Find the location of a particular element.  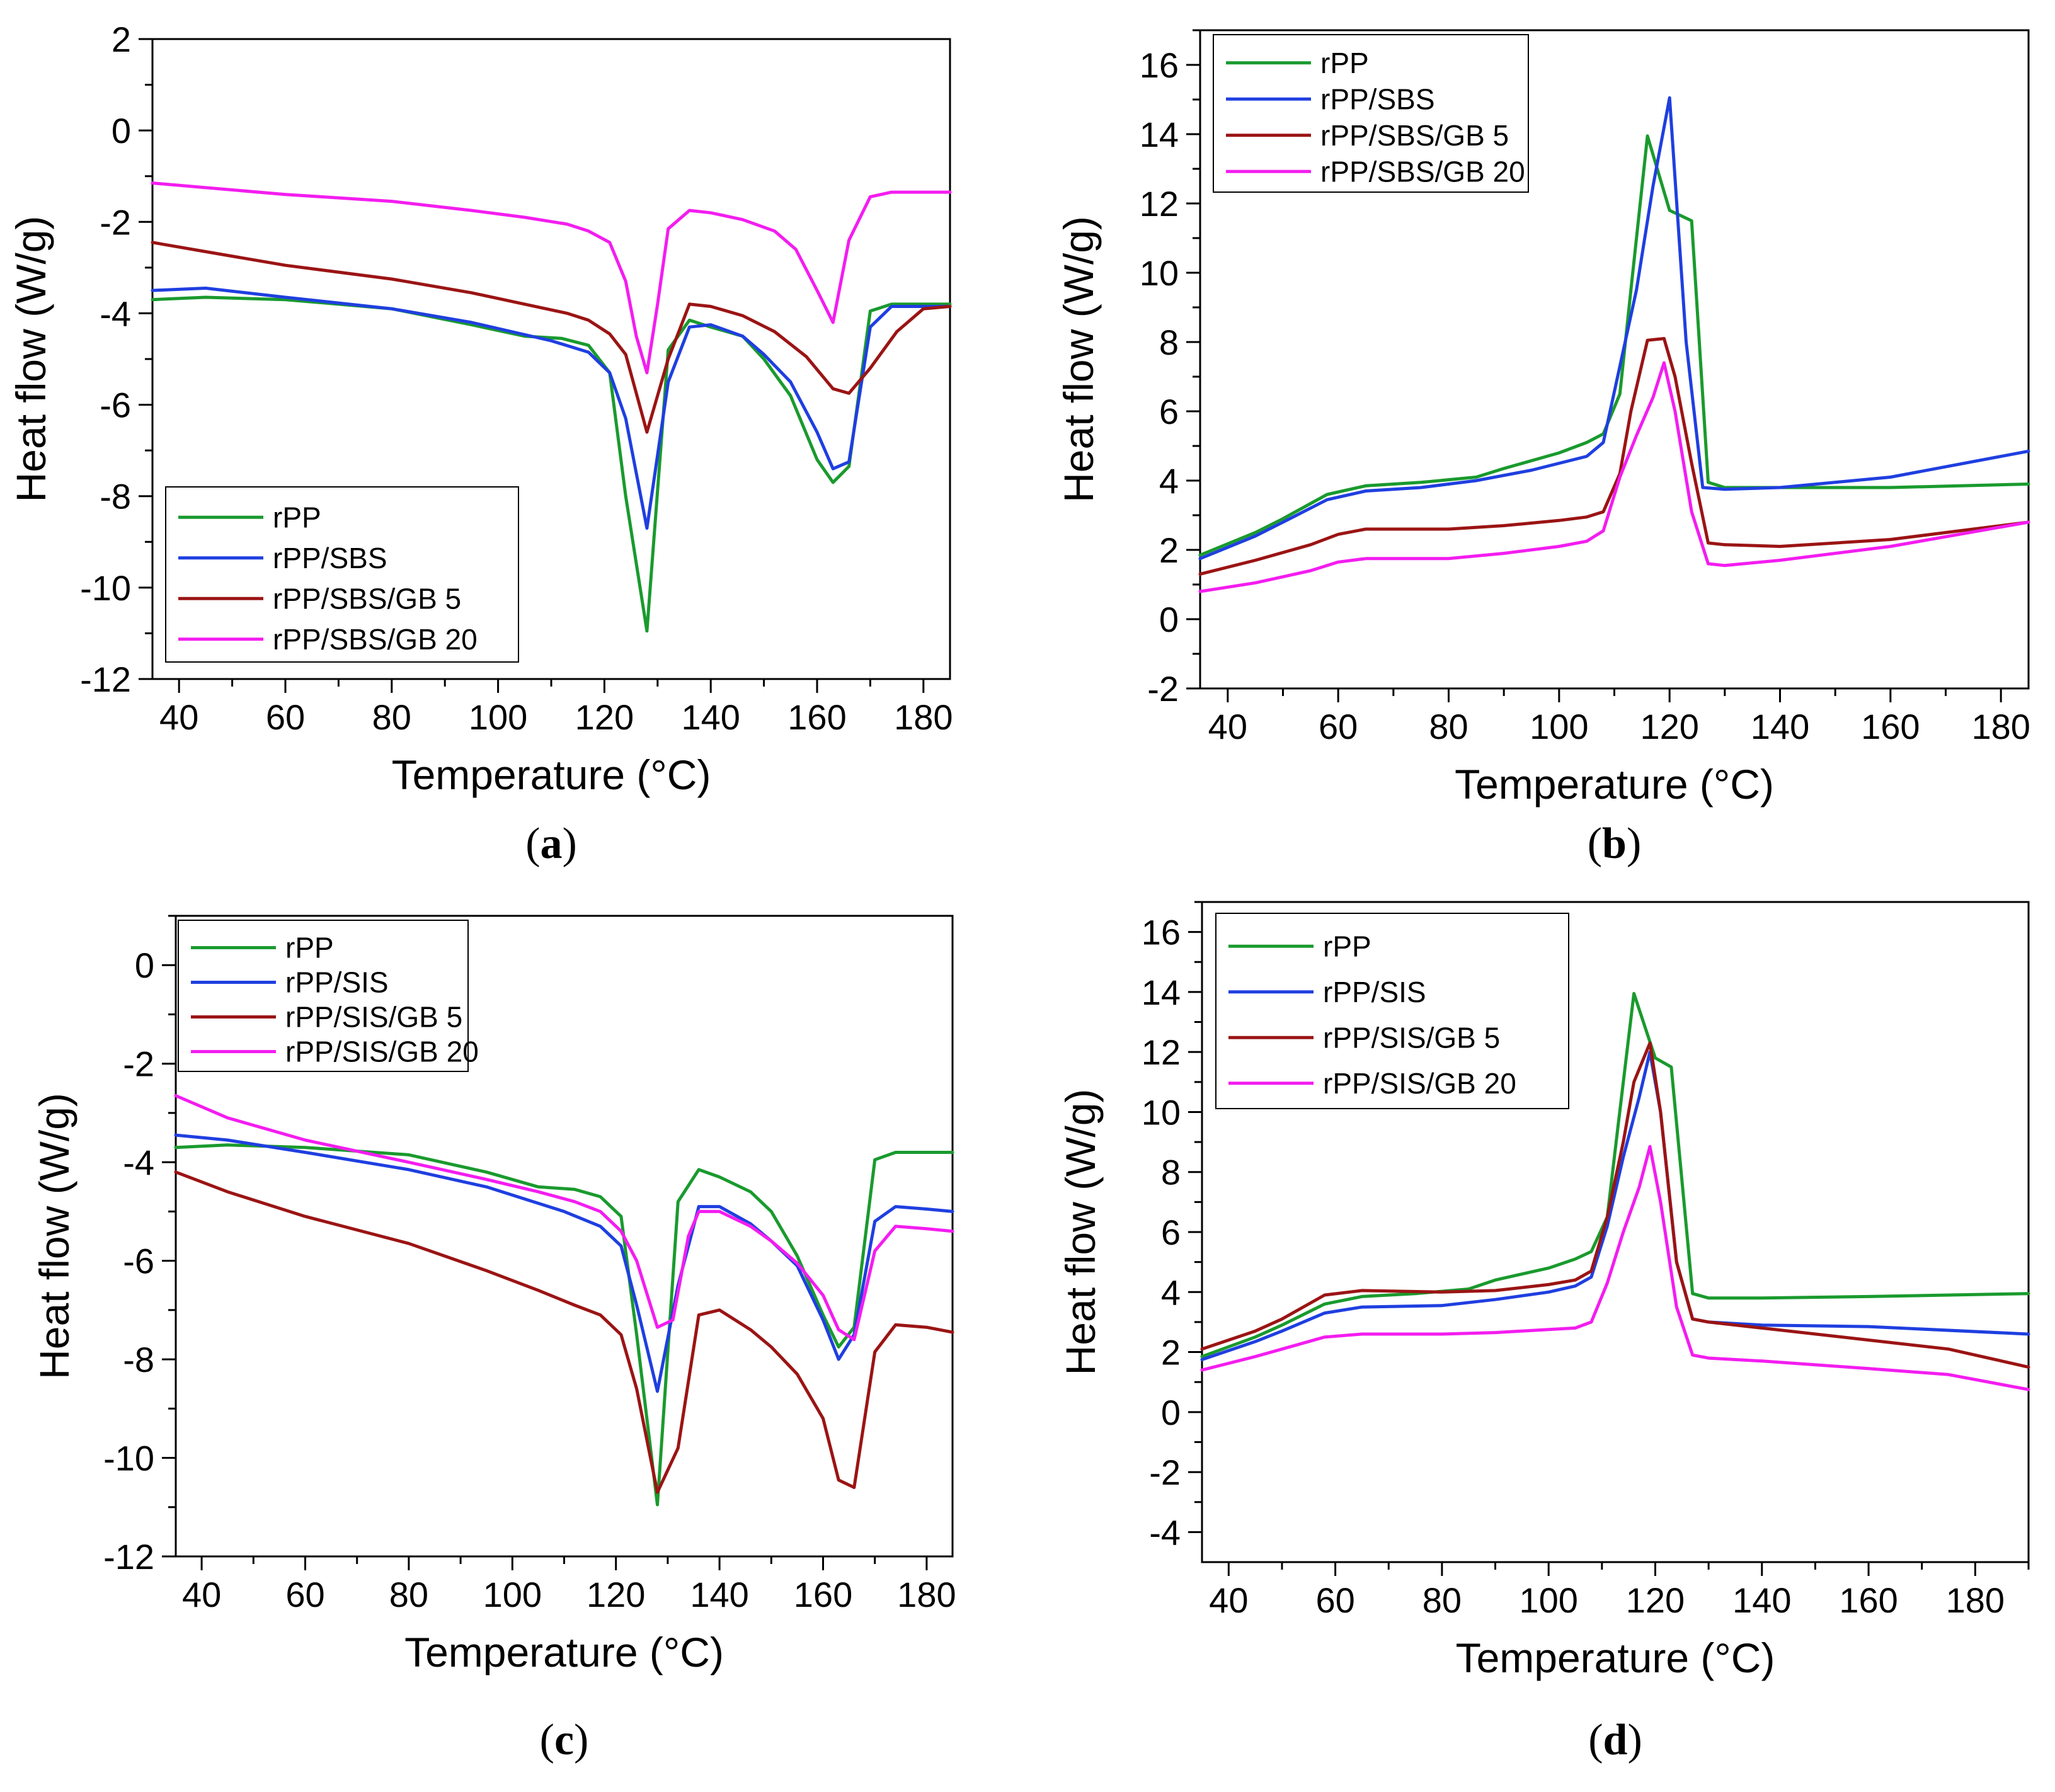

y-tick-label: -8 is located at coordinates (115, 496).